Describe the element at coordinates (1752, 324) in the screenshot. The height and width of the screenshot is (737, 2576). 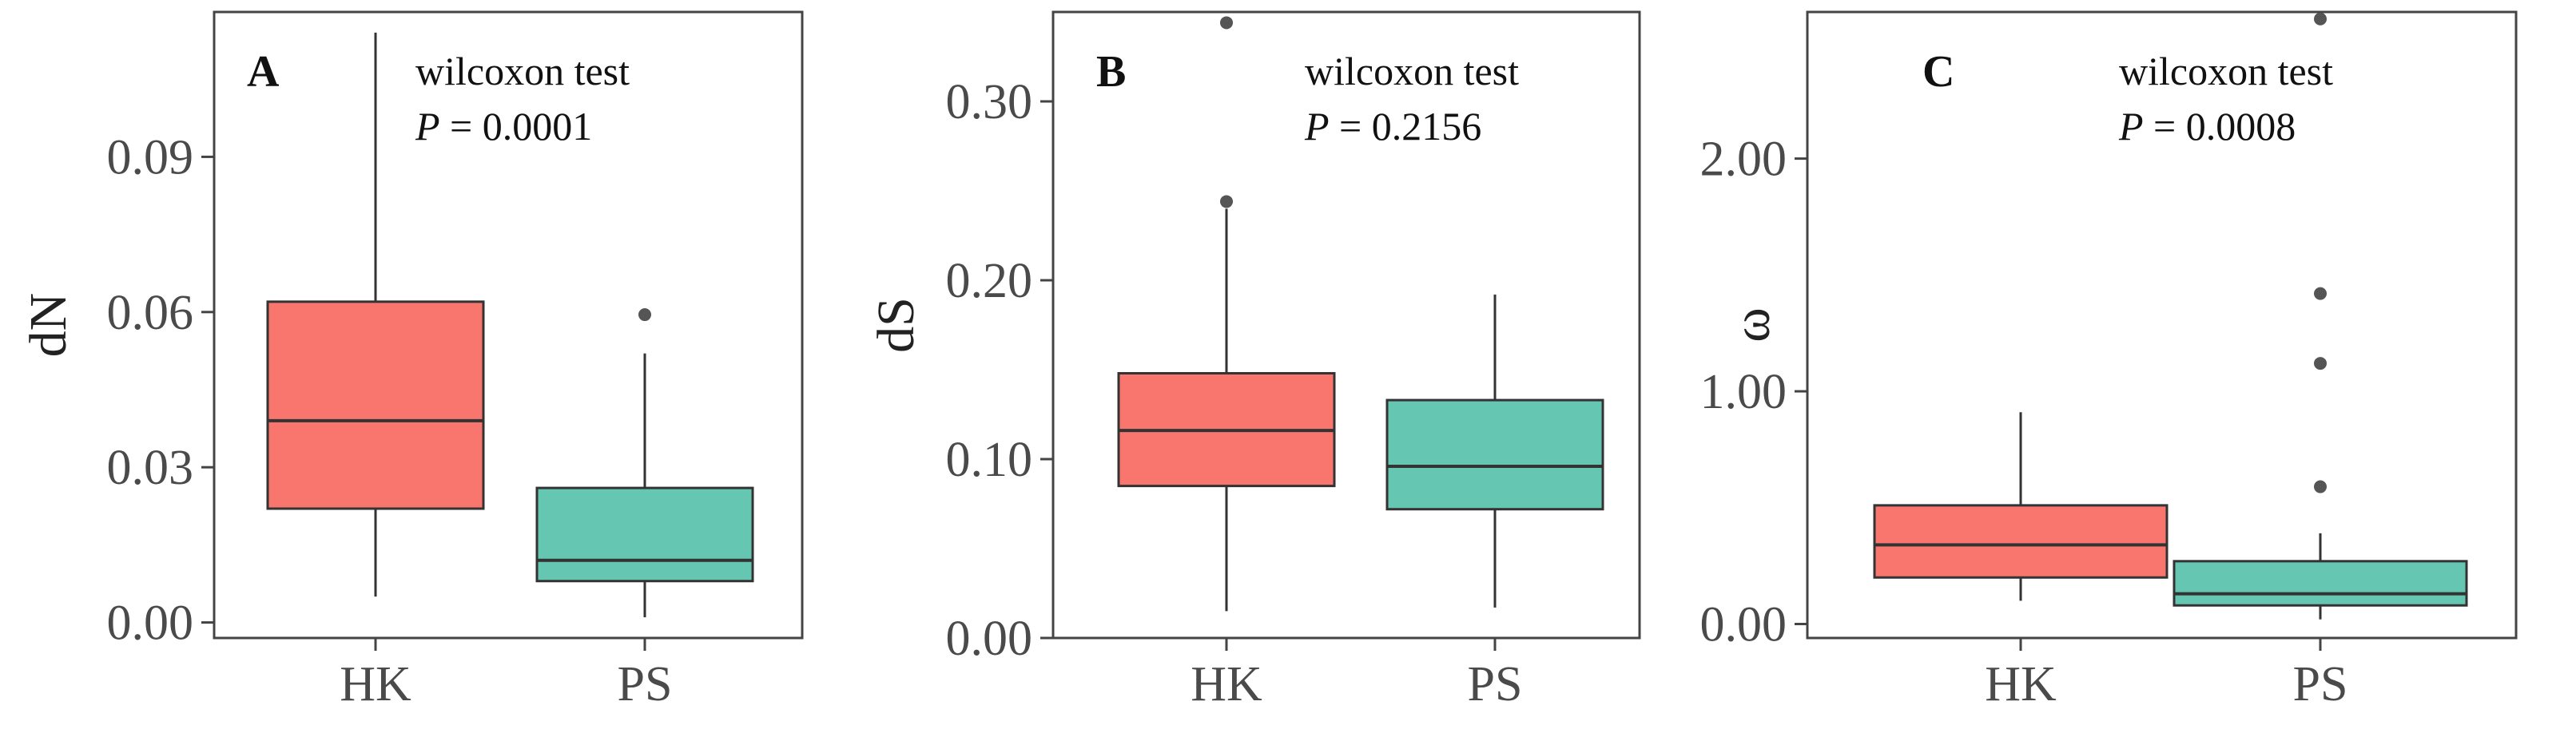
I see `y-axis-title: ω` at that location.